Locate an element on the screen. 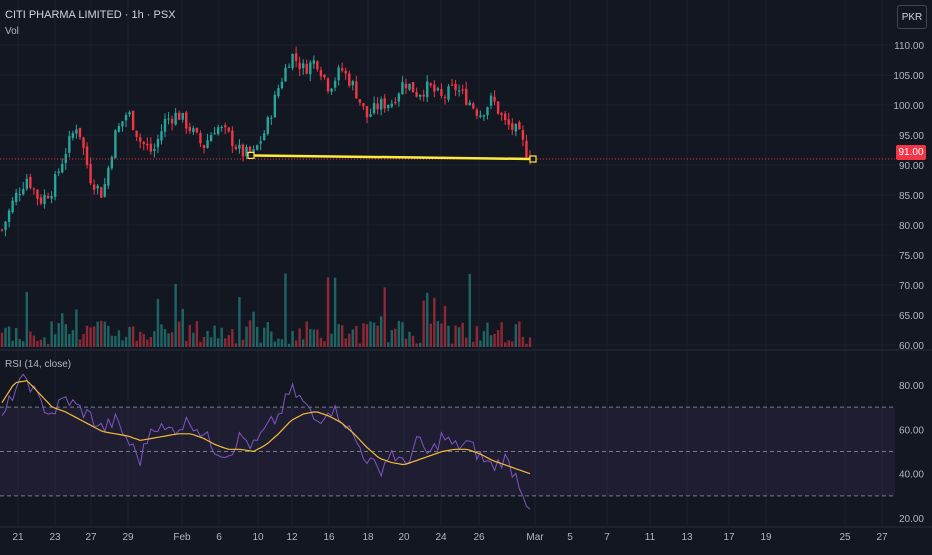  x-tick-label: 18 is located at coordinates (368, 537).